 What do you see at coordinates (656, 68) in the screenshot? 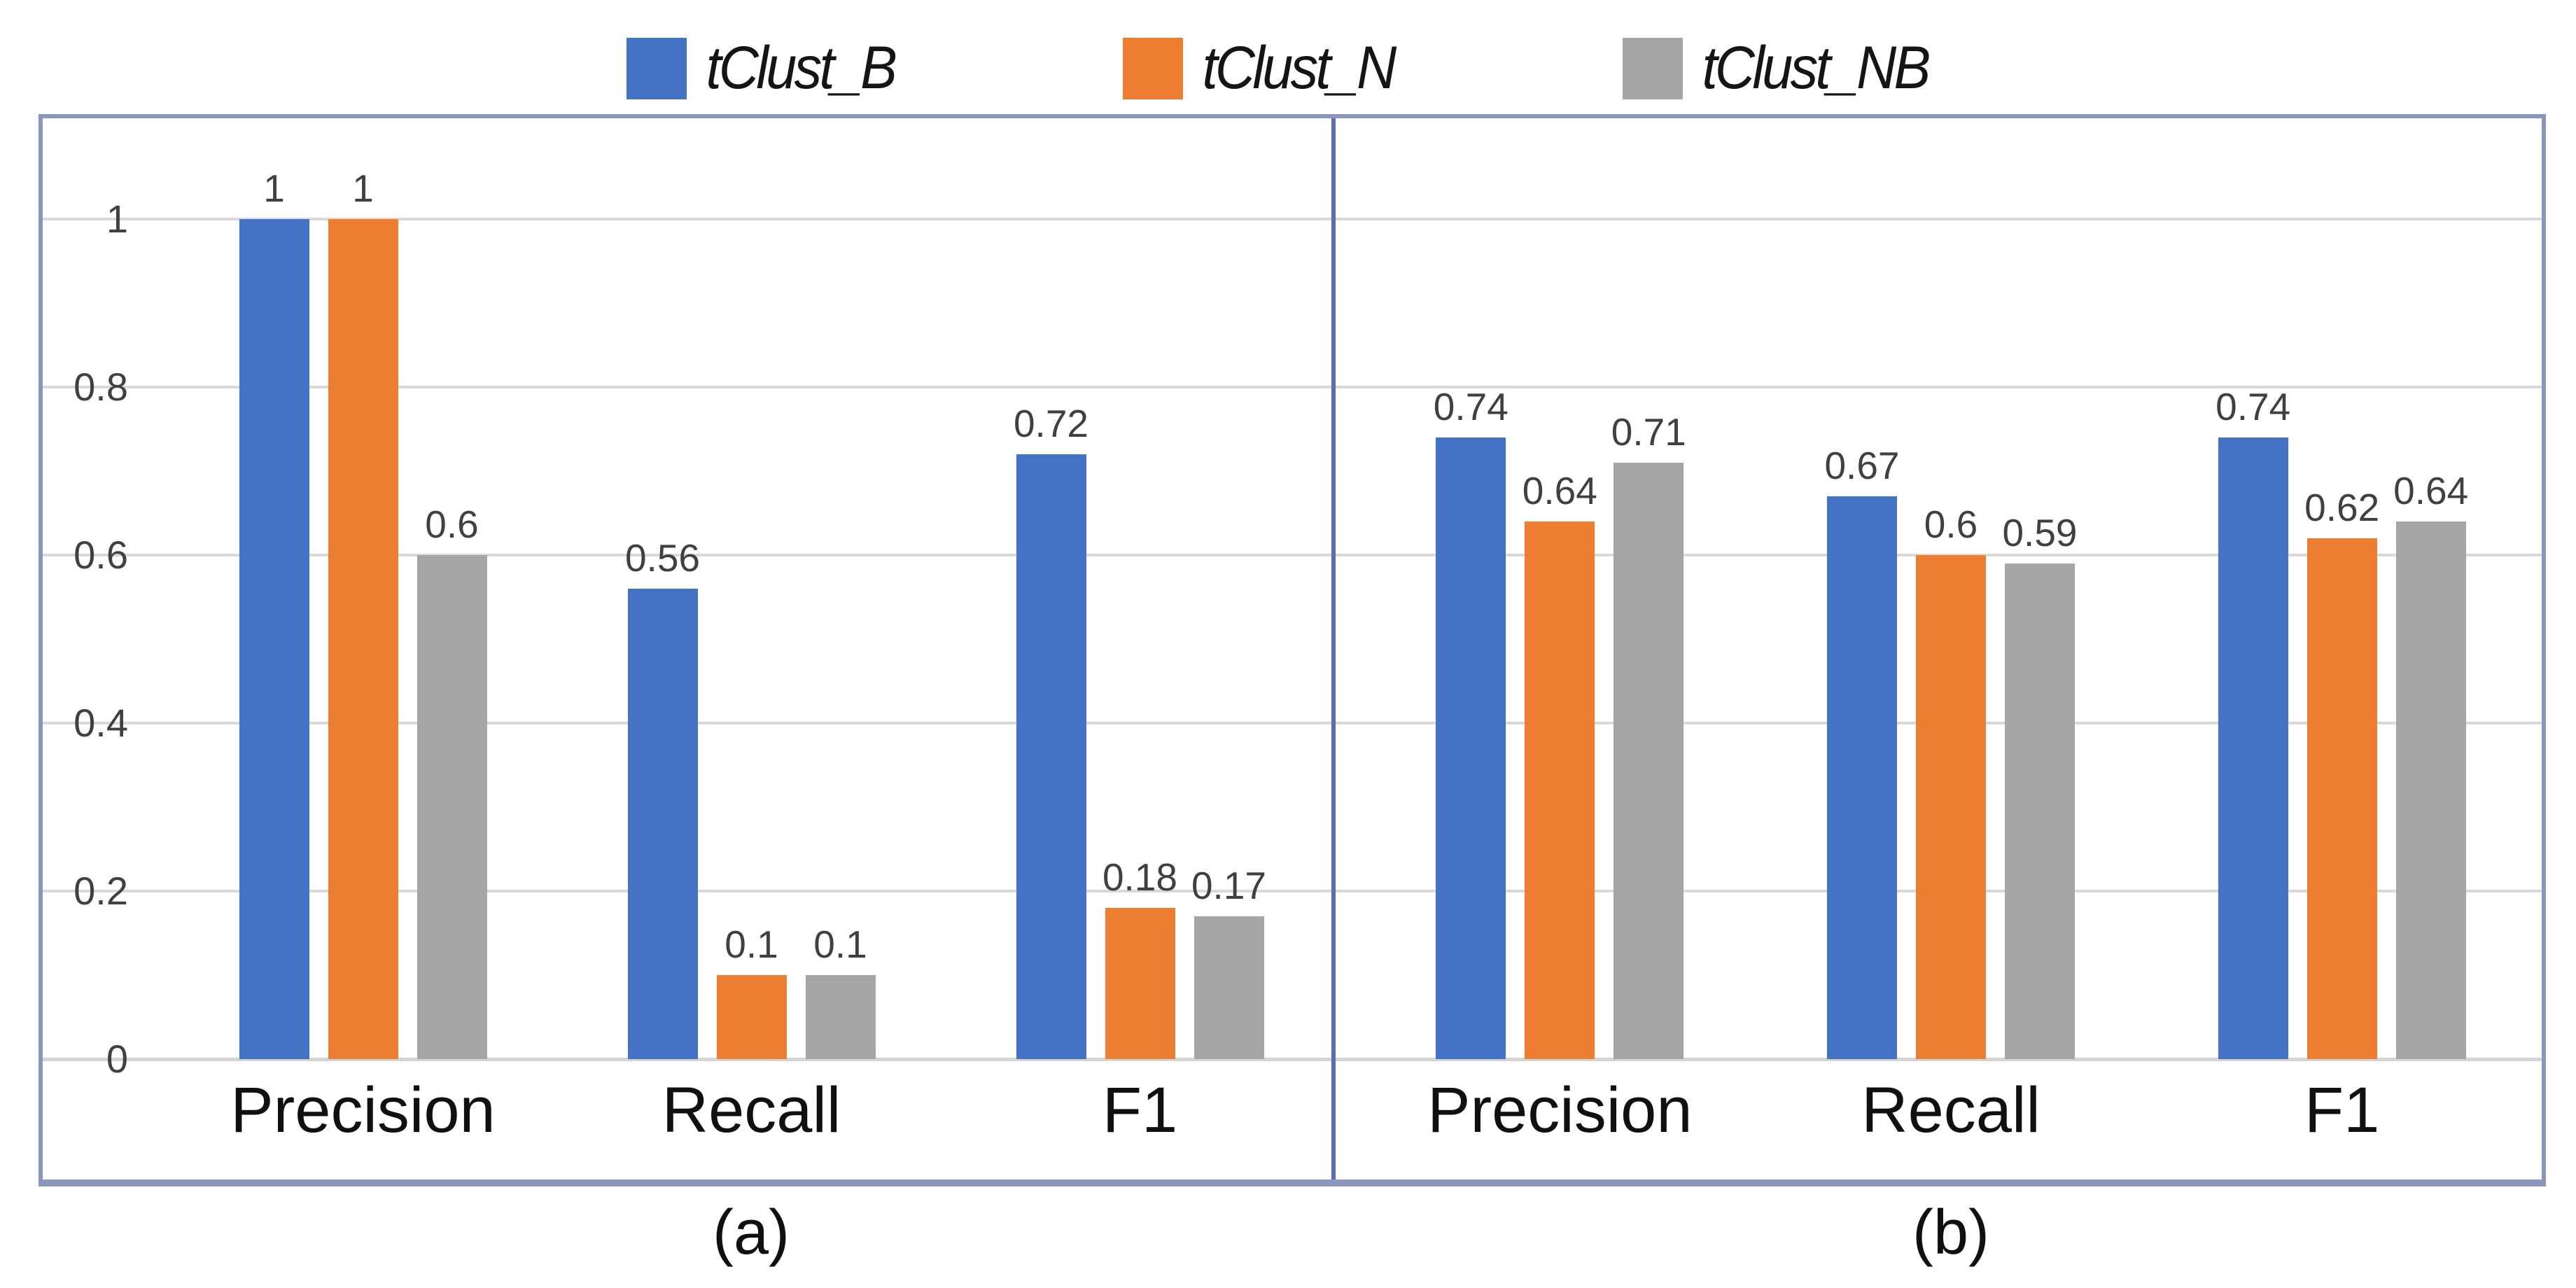
I see `legend-swatch-tclust-b` at bounding box center [656, 68].